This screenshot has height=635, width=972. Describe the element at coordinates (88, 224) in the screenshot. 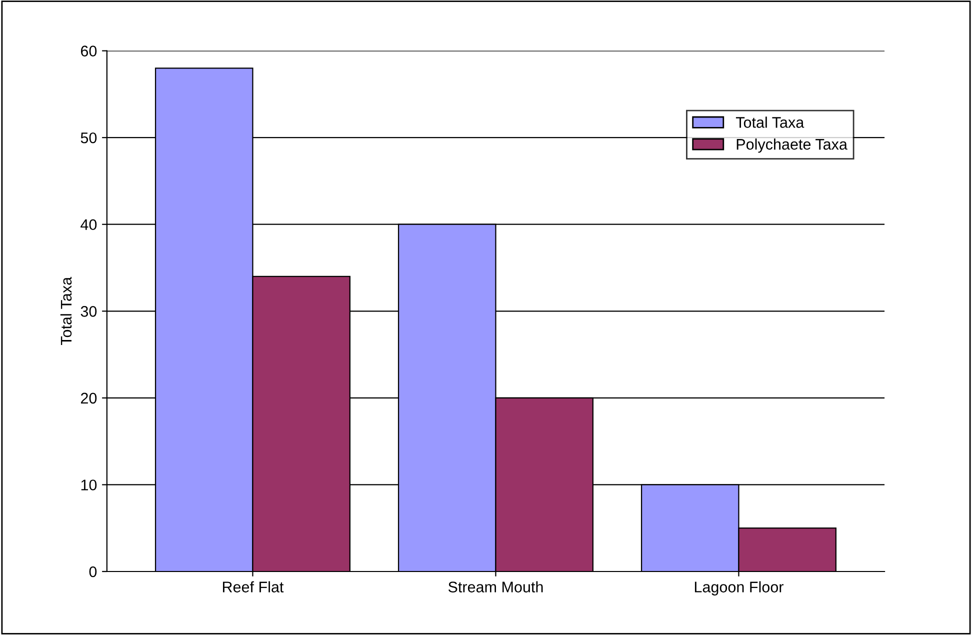

I see `y-tick-label: 40` at that location.